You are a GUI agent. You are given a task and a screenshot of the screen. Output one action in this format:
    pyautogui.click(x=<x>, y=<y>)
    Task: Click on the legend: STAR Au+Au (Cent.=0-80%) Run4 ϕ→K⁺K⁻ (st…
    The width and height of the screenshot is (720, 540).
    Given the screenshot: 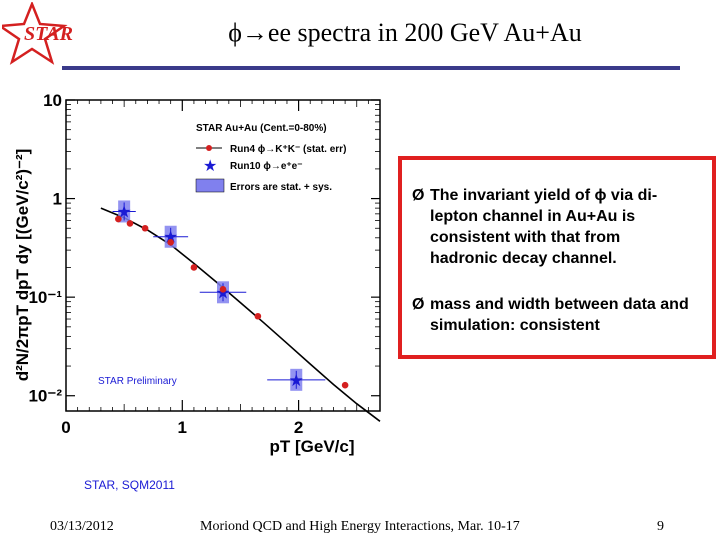 What is the action you would take?
    pyautogui.click(x=270, y=158)
    